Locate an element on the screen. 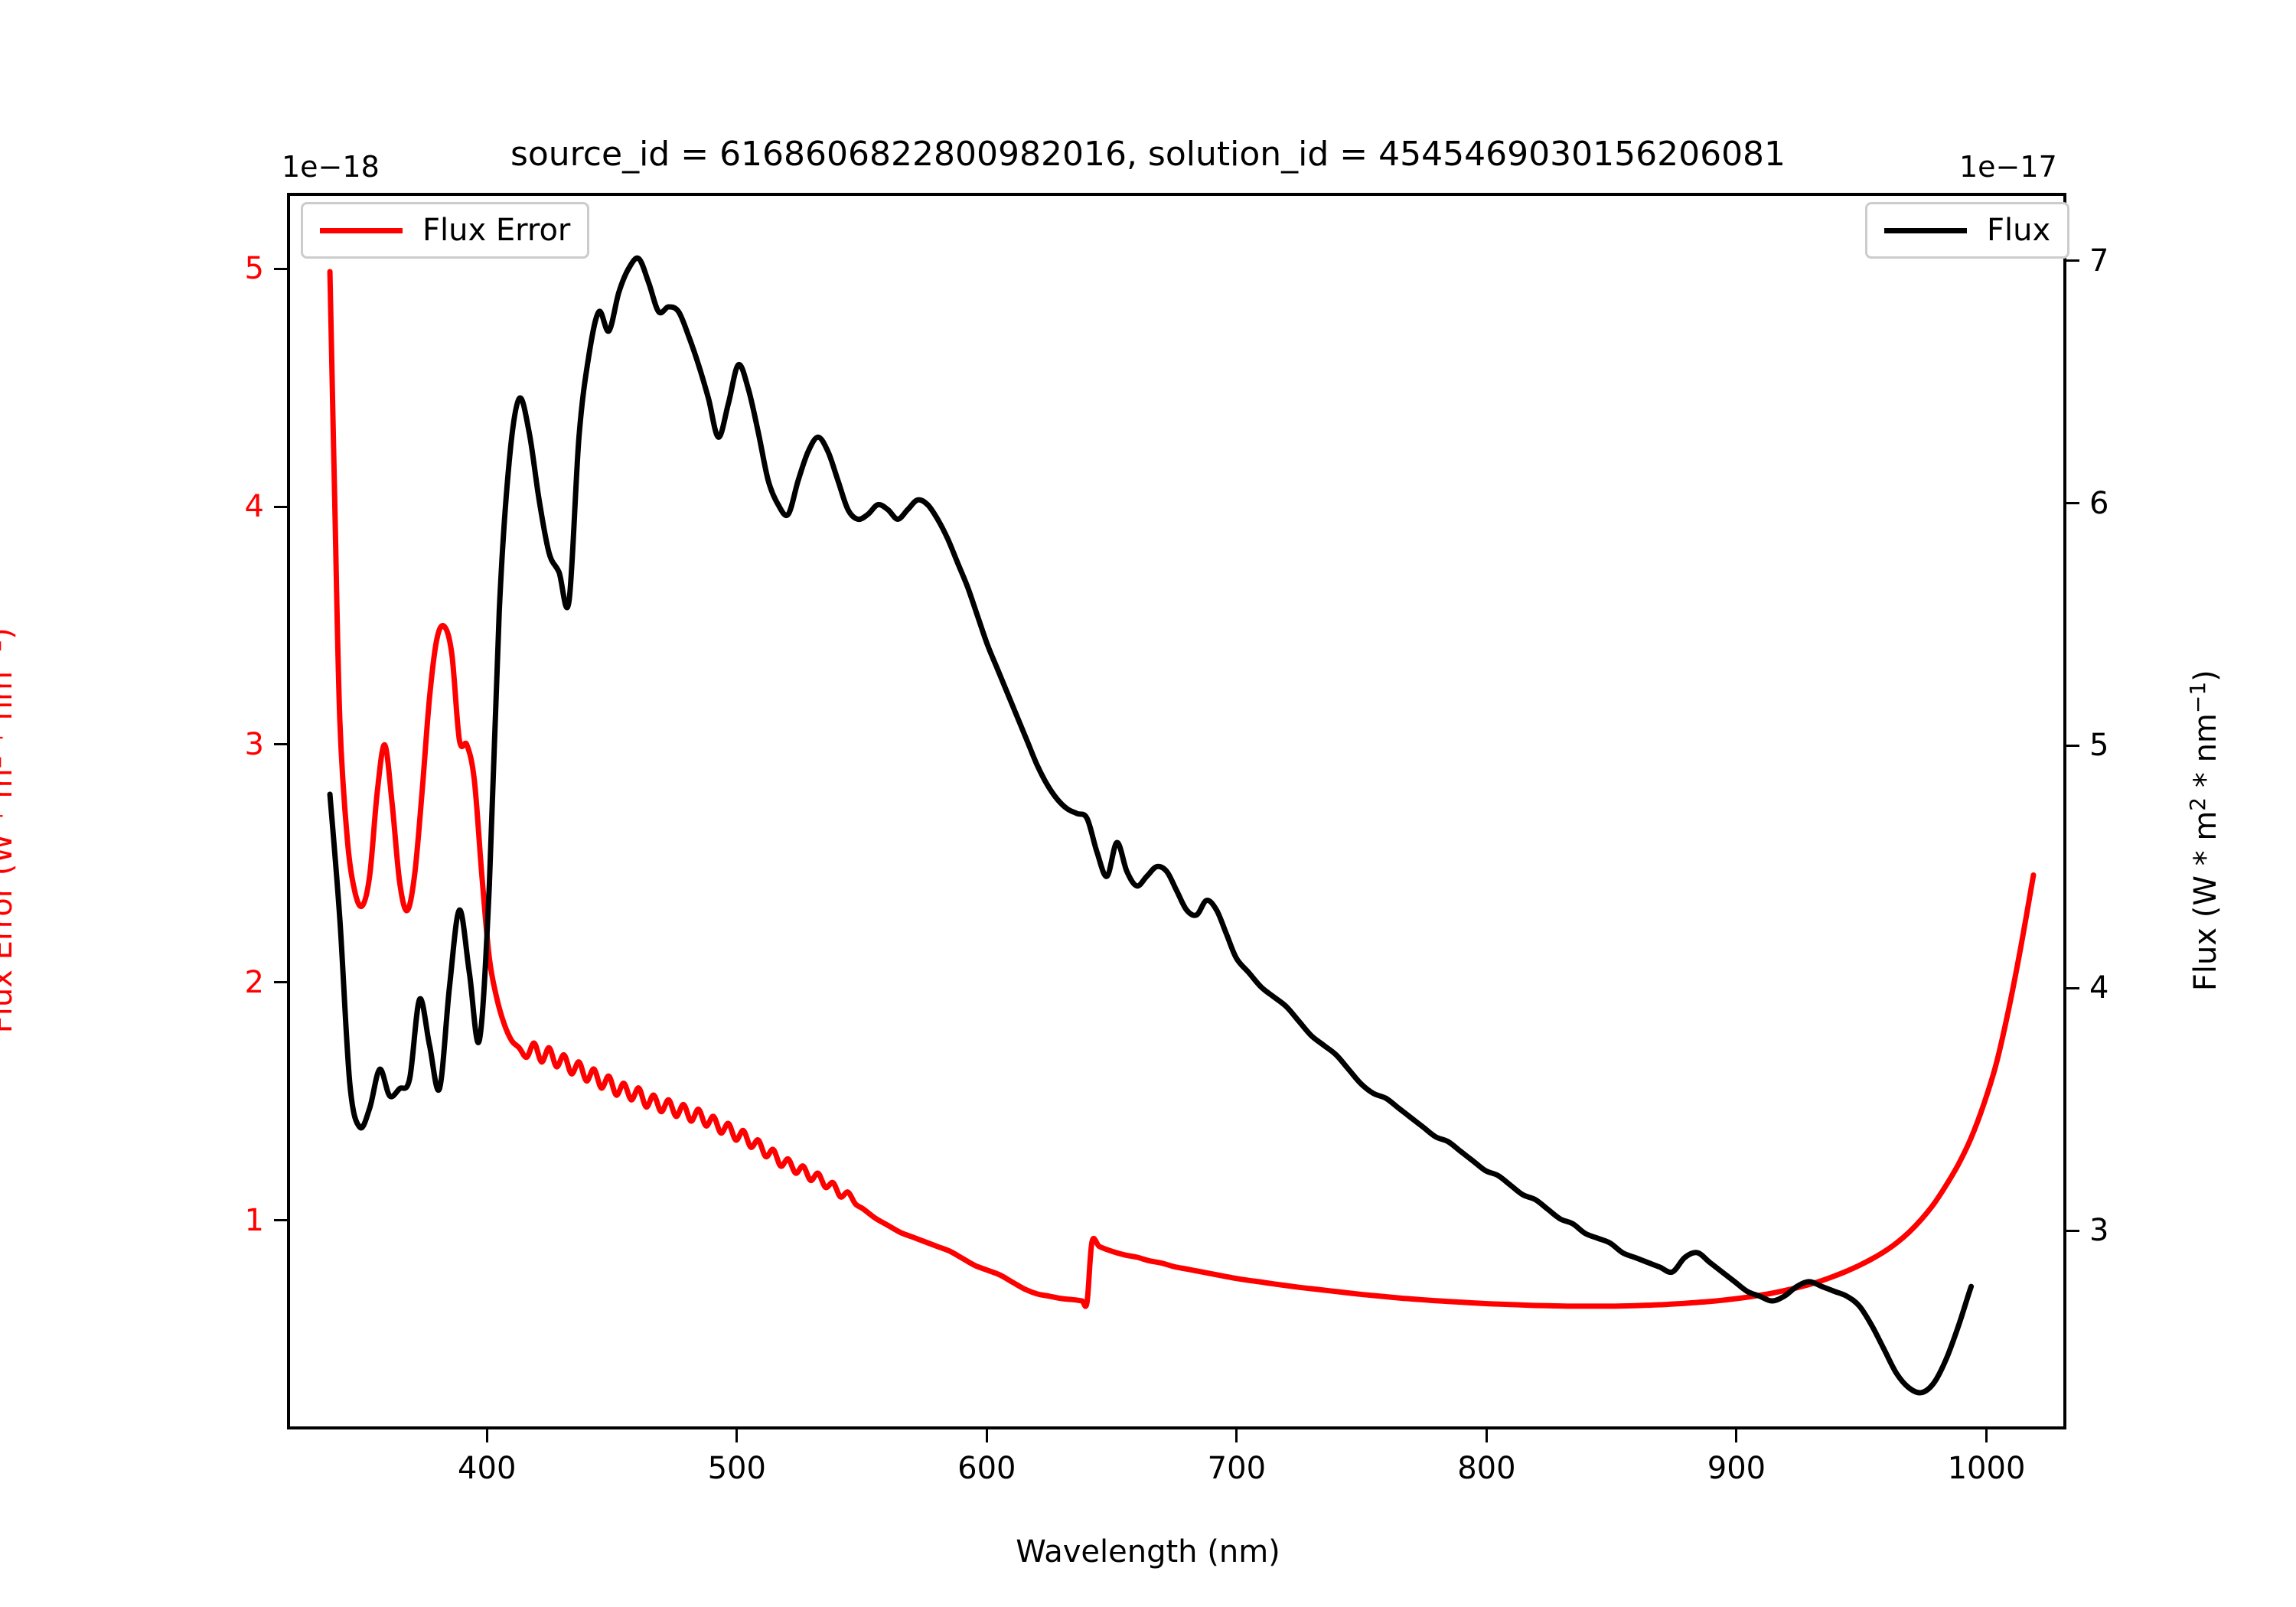 The height and width of the screenshot is (1607, 2296). right-axis-offset-label: 1e−17 is located at coordinates (2008, 167).